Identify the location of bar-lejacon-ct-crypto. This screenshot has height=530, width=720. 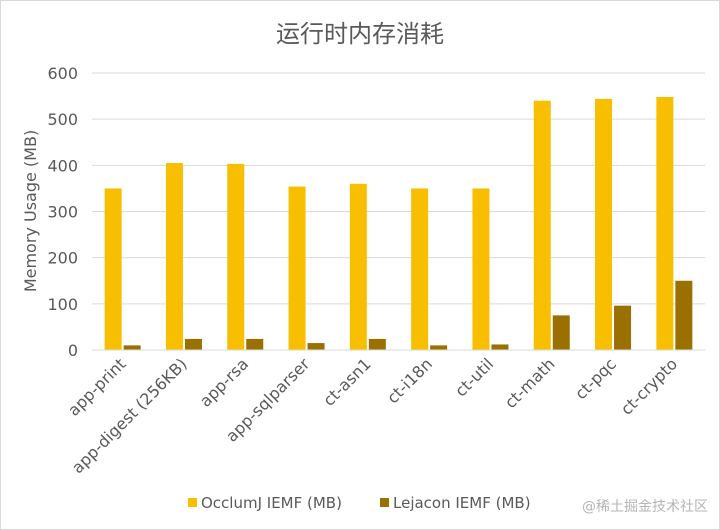
(684, 315).